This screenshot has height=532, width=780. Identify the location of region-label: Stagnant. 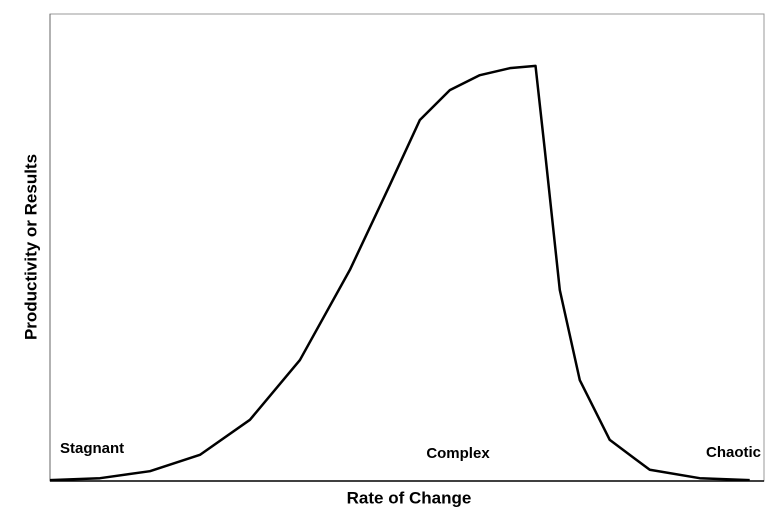
(92, 448).